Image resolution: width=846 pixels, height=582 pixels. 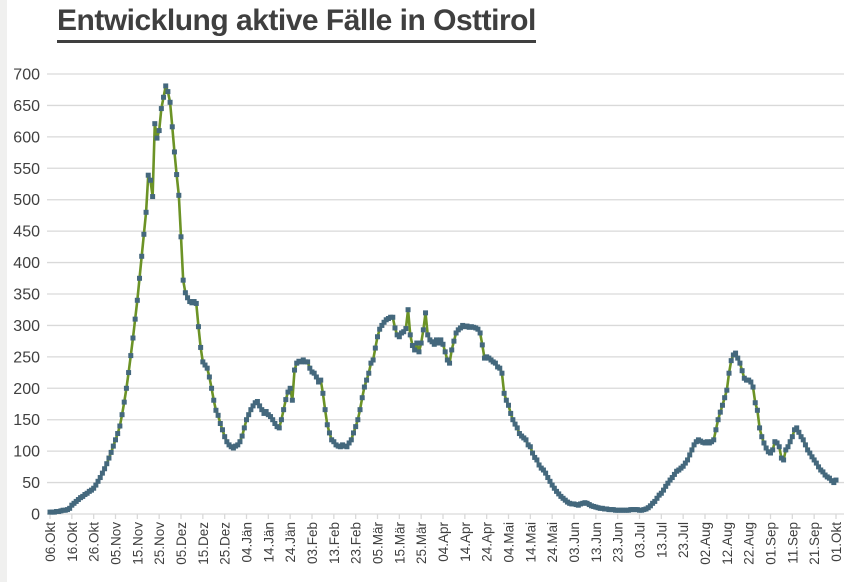 I want to click on y-axis-tick-label: 0, so click(x=35, y=515).